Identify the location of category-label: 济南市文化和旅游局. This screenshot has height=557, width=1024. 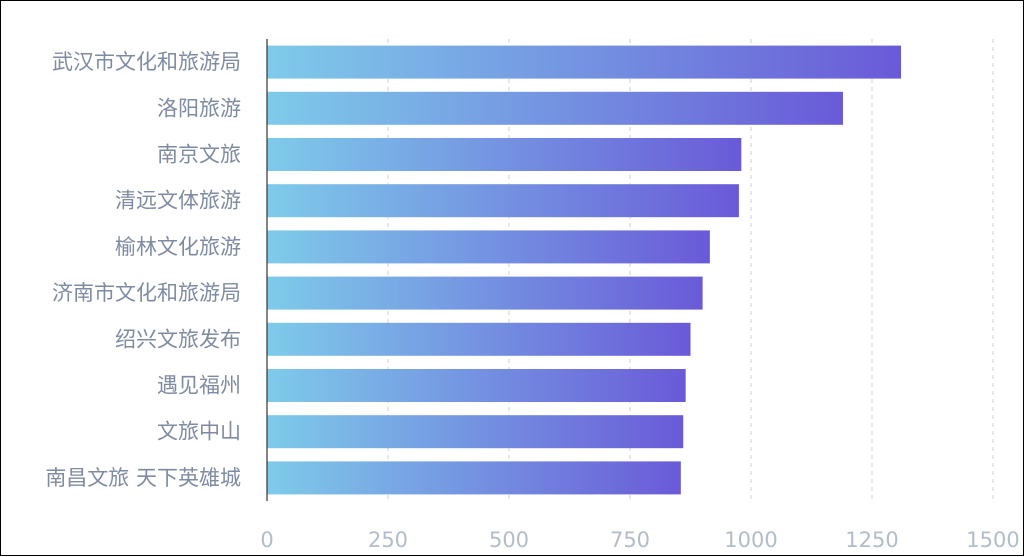
(146, 293).